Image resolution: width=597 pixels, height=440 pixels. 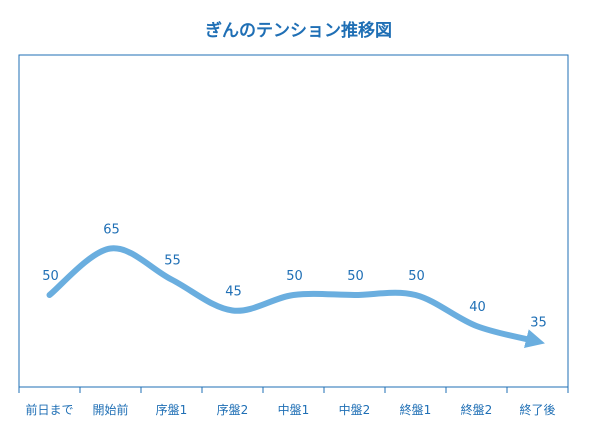 I want to click on x-tick-label: 終了後, so click(x=537, y=409).